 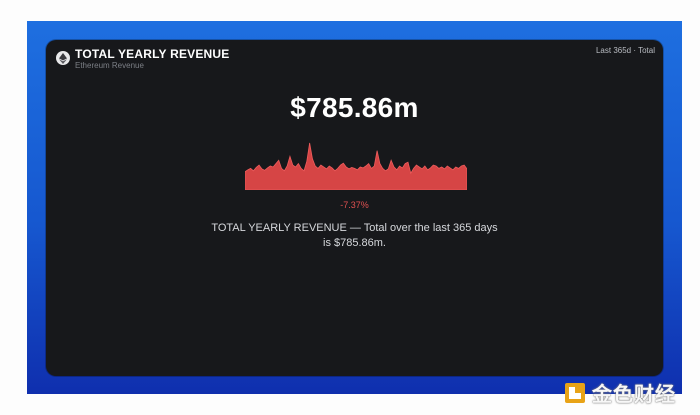 I want to click on watermark: 金色财经, so click(x=619, y=392).